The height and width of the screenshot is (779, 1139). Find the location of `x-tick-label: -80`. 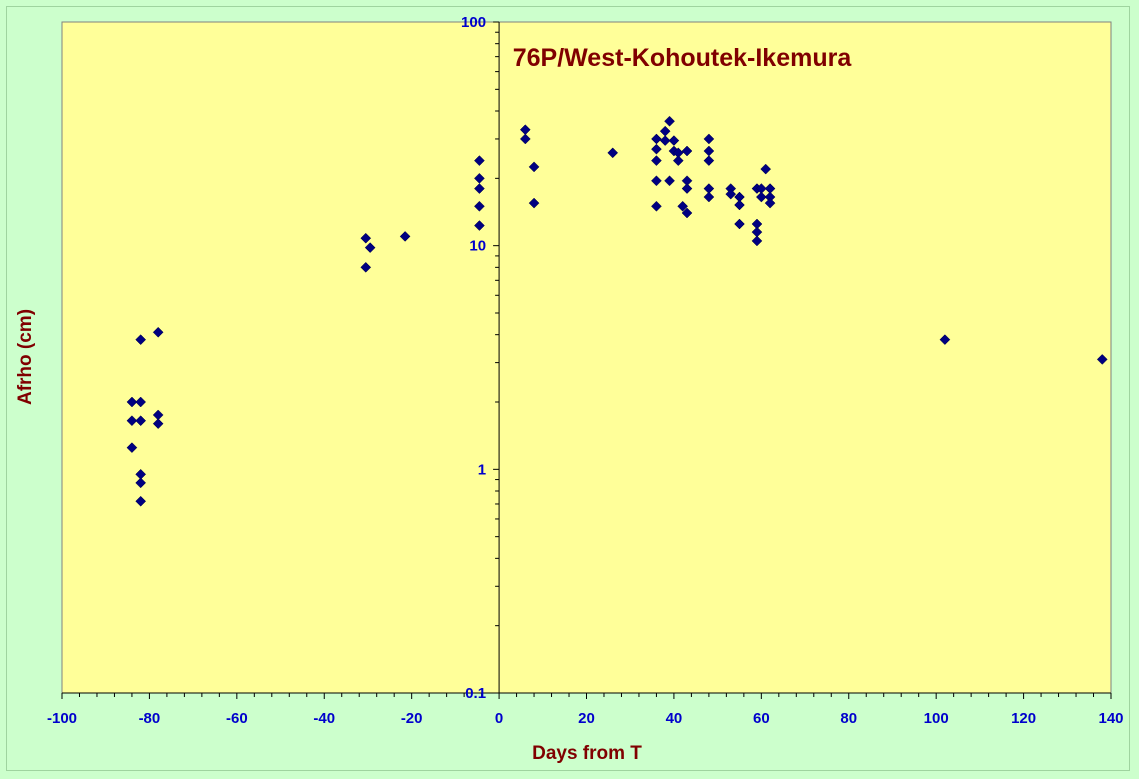

x-tick-label: -80 is located at coordinates (150, 718).